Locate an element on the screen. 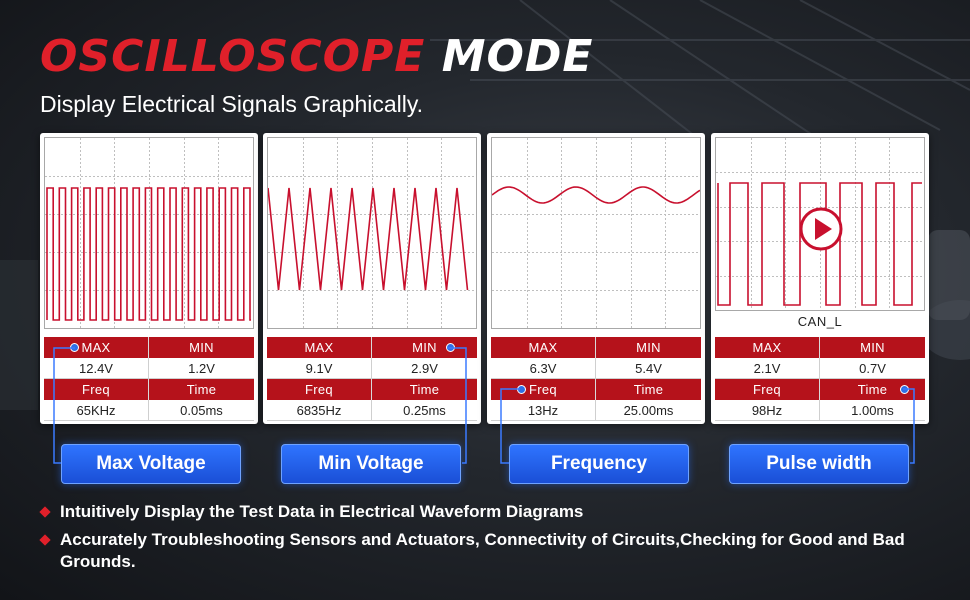 This screenshot has width=970, height=600. triangle-waveform is located at coordinates (368, 239).